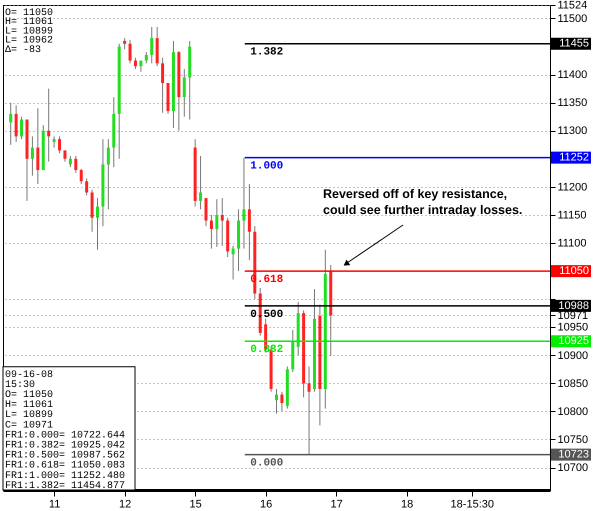 The image size is (596, 511). Describe the element at coordinates (573, 341) in the screenshot. I see `ref-line-label: 10925` at that location.